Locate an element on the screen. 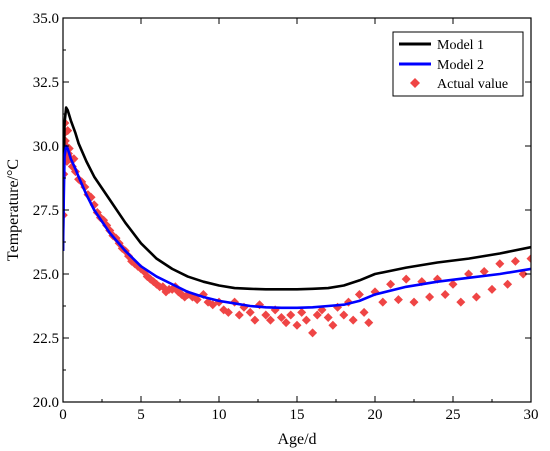 The width and height of the screenshot is (550, 451). legend: Model 1 Model 2 Actual value is located at coordinates (458, 64).